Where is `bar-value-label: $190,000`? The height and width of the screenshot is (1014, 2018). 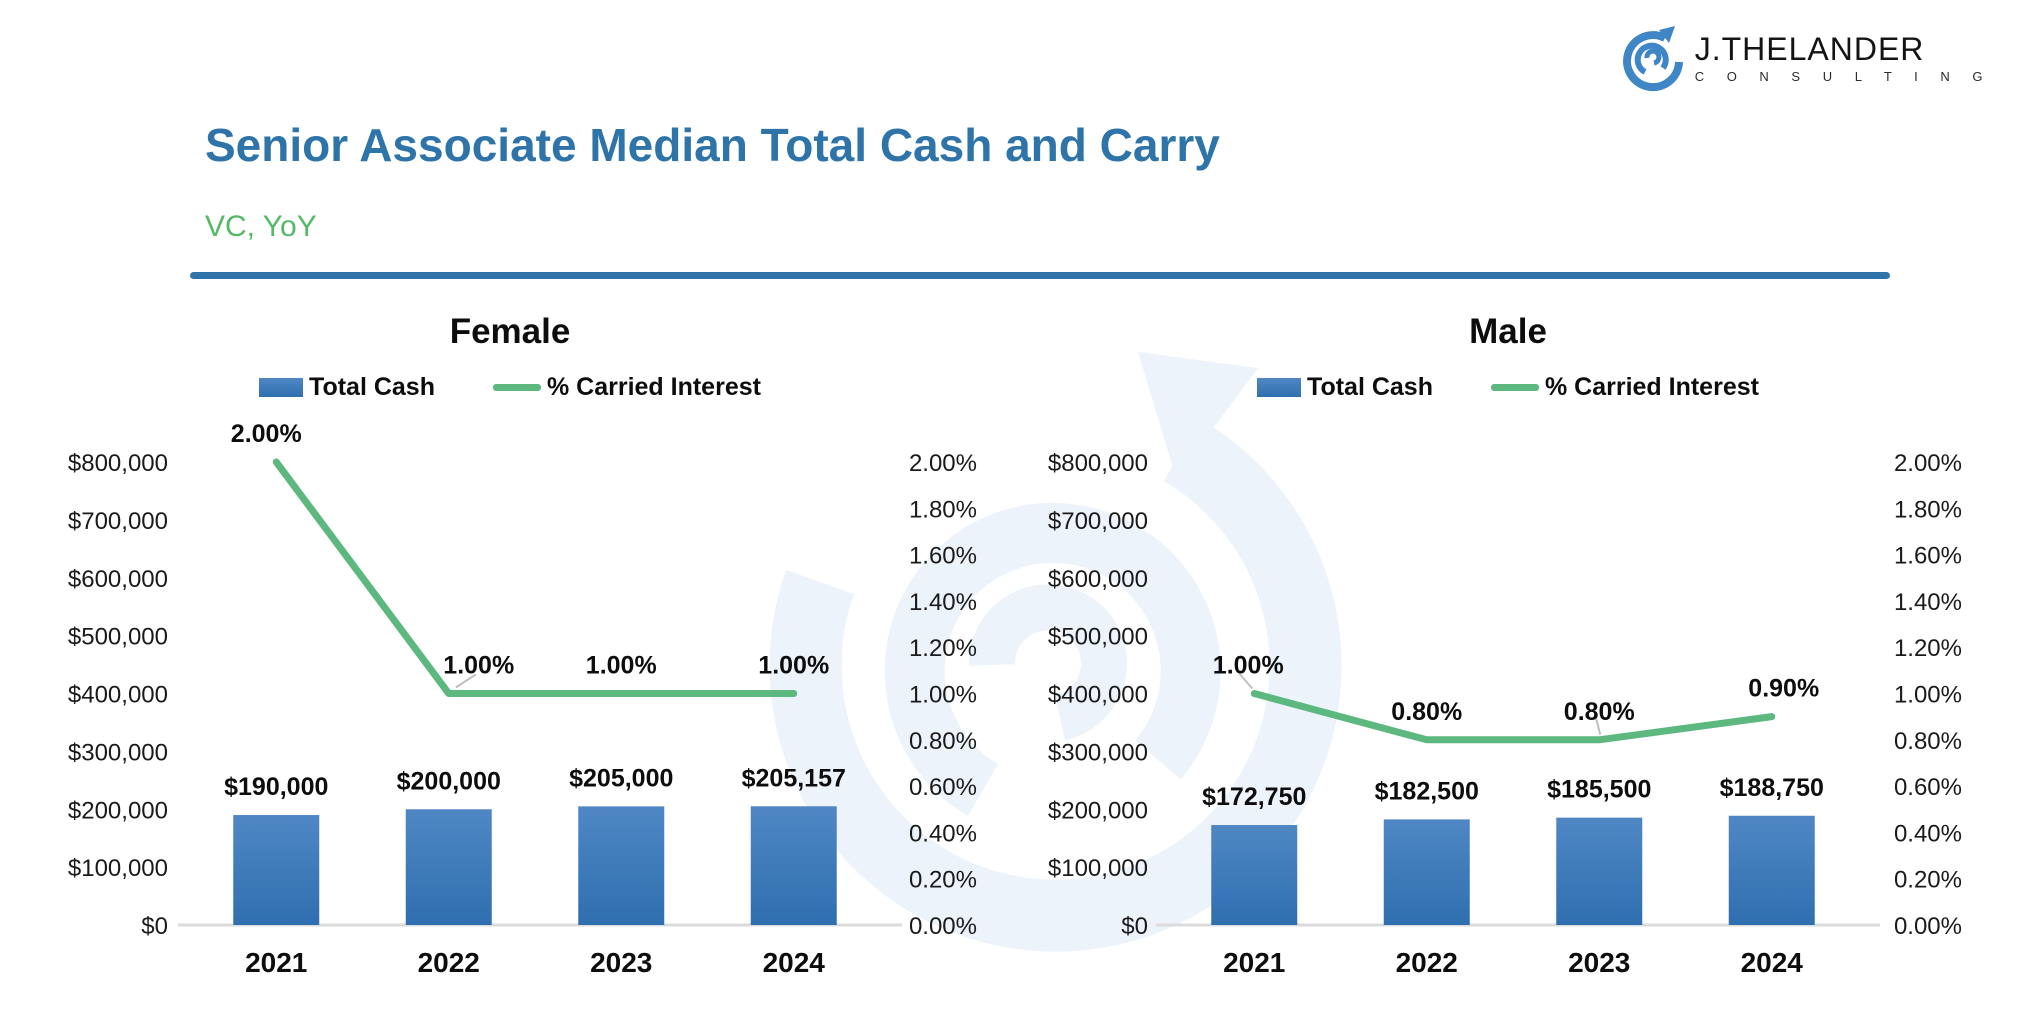 bar-value-label: $190,000 is located at coordinates (276, 787).